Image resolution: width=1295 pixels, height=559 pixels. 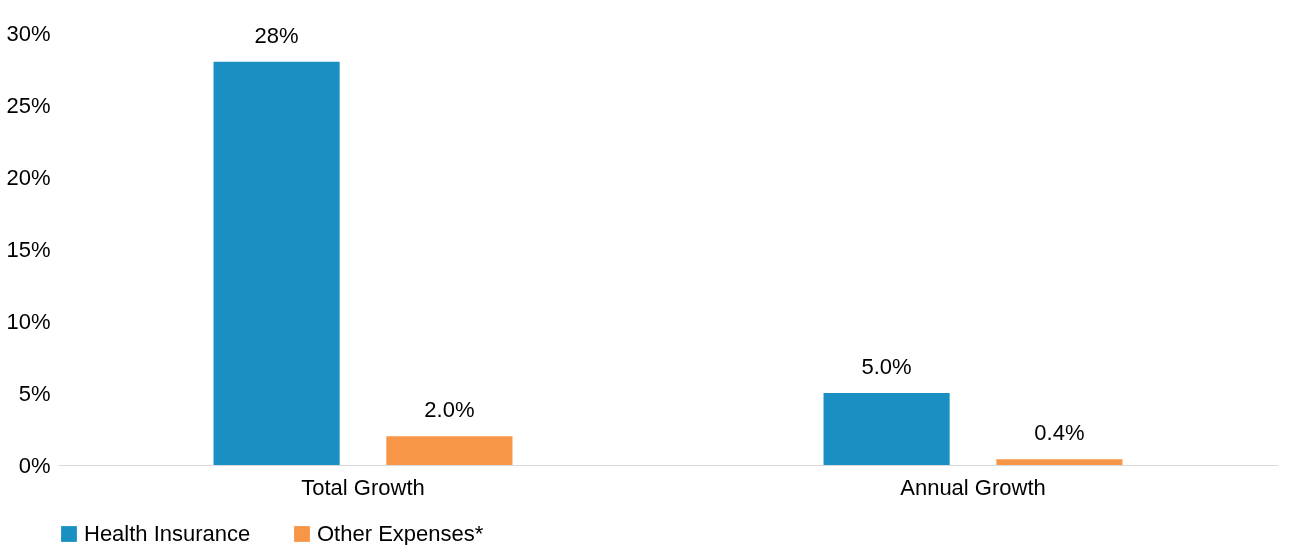 I want to click on y-tick-label: 10%, so click(x=28, y=321).